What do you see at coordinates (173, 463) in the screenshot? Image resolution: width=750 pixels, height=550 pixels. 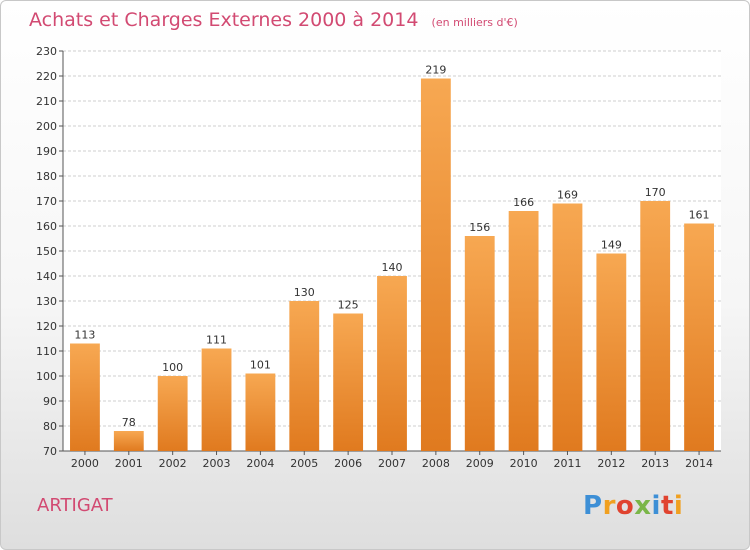 I see `x-tick-label: 2002` at bounding box center [173, 463].